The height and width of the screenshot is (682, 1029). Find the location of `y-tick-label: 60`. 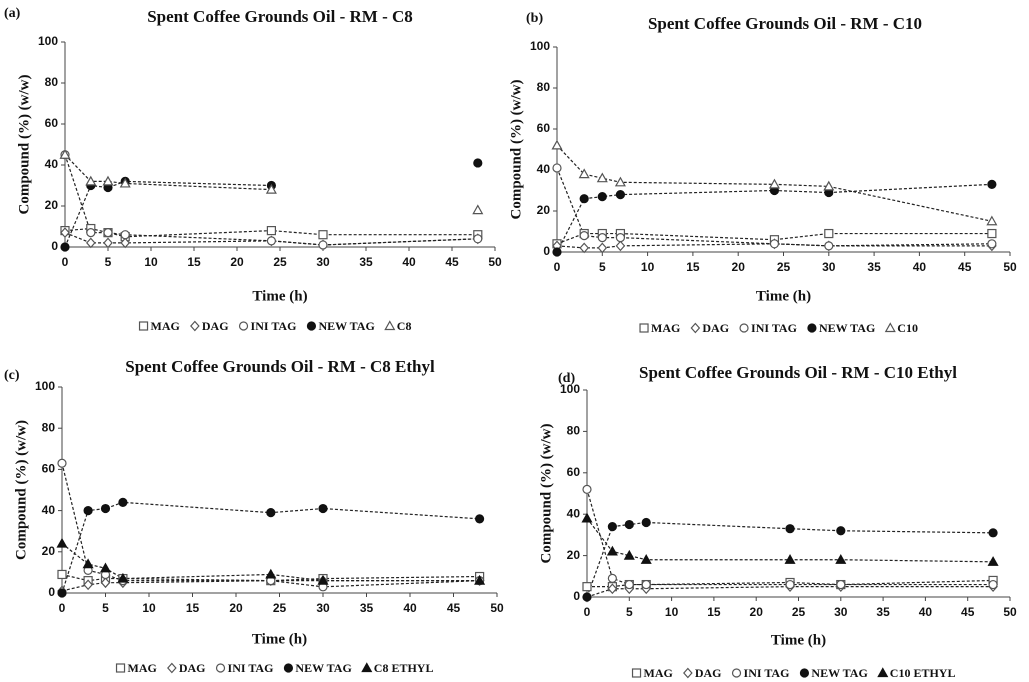

y-tick-label: 60 is located at coordinates (544, 128).